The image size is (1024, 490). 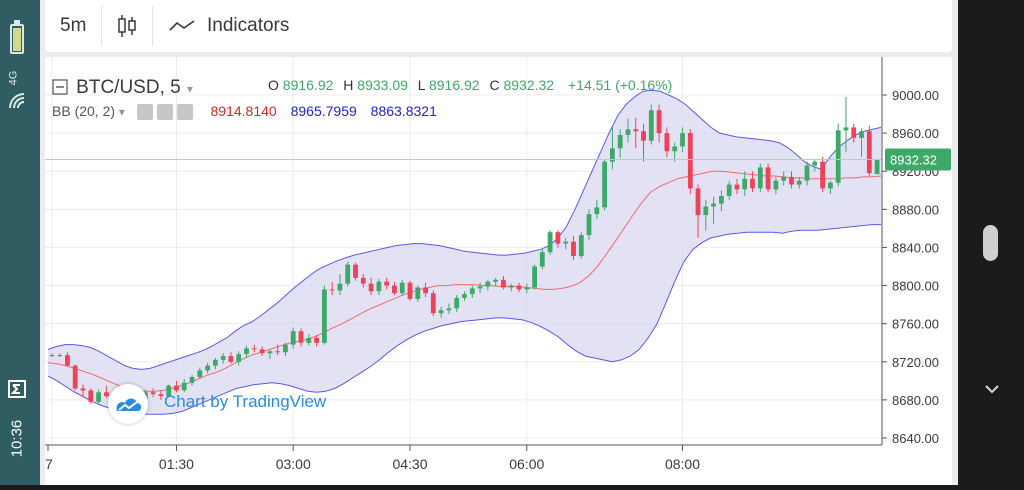 What do you see at coordinates (494, 85) in the screenshot?
I see `close-label: C` at bounding box center [494, 85].